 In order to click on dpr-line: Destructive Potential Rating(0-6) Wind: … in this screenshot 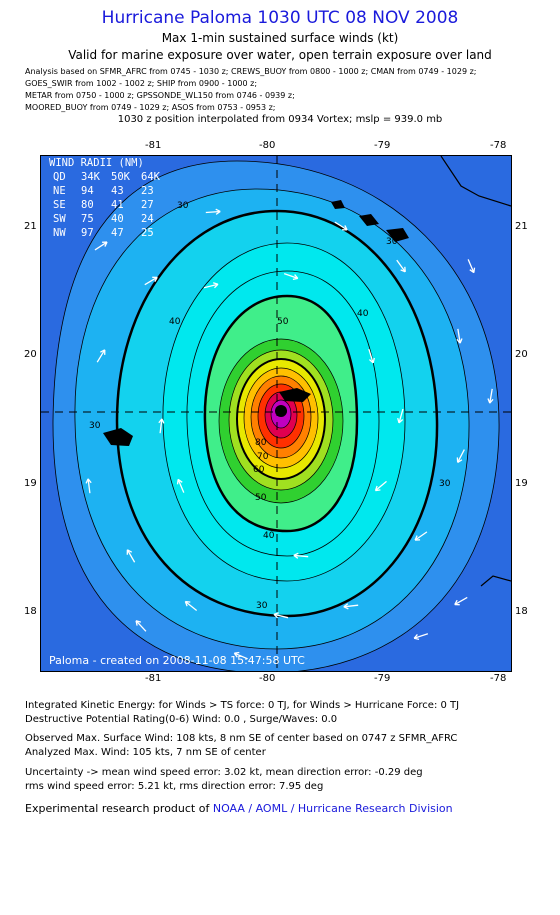, I will do `click(181, 719)`.